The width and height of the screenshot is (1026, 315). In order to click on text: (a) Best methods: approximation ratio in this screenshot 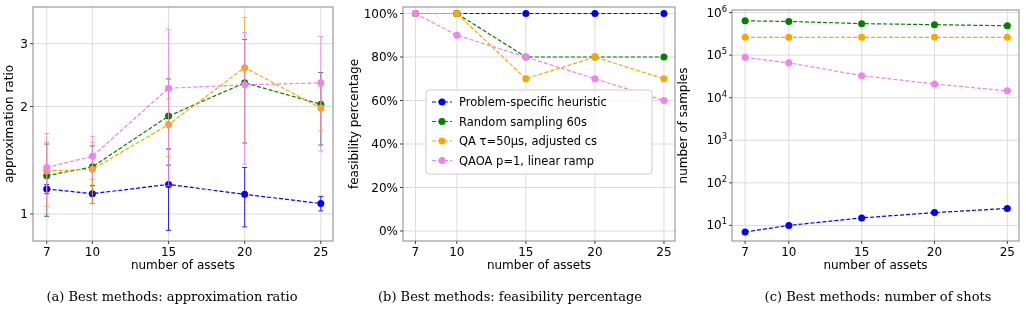, I will do `click(172, 296)`.